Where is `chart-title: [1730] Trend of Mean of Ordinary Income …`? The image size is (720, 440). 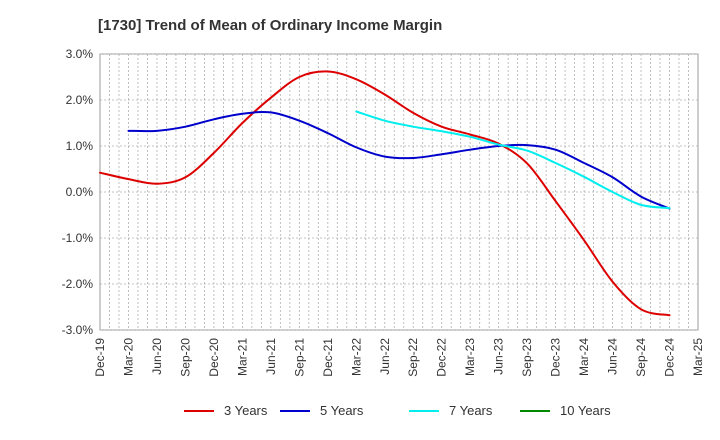
chart-title: [1730] Trend of Mean of Ordinary Income … is located at coordinates (270, 25).